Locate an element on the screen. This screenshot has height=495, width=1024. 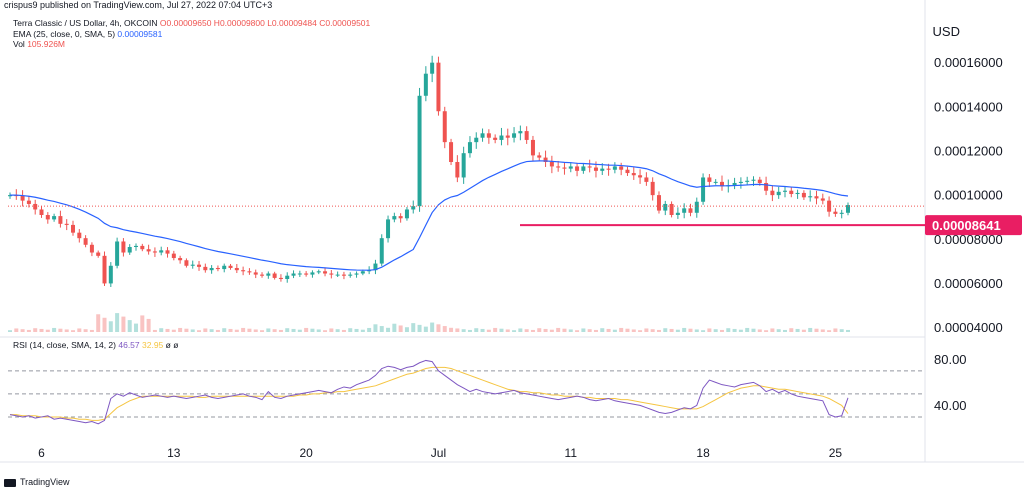
time-tick-label: 6 is located at coordinates (41, 453).